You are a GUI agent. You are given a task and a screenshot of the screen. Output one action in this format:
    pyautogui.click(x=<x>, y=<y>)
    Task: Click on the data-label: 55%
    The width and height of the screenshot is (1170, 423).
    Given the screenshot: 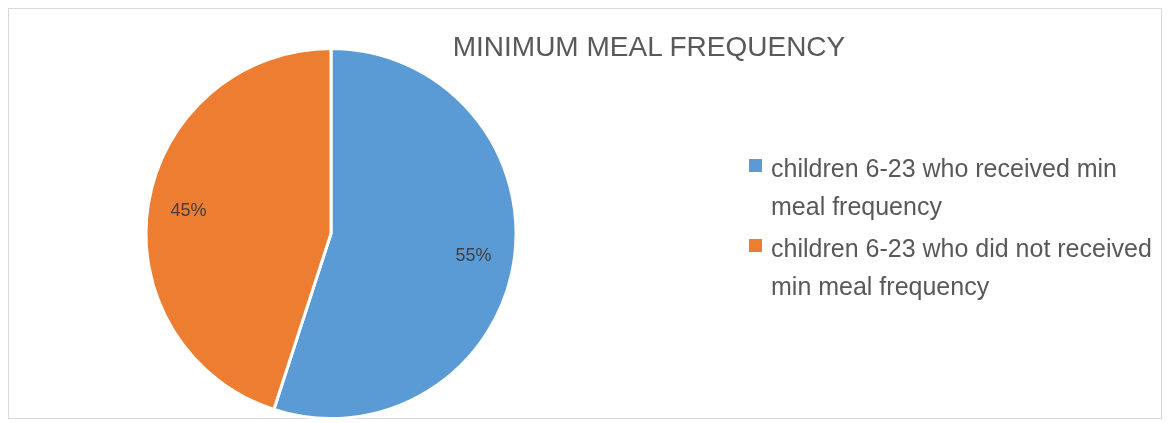 What is the action you would take?
    pyautogui.click(x=473, y=255)
    